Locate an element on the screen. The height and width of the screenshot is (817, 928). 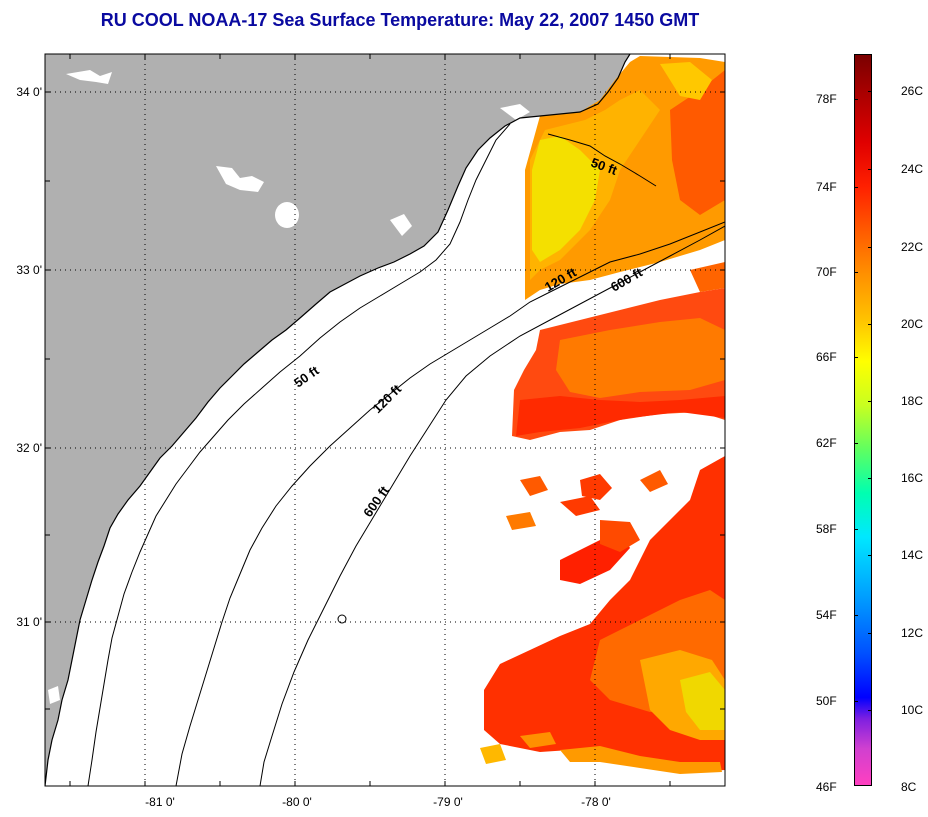
colorbar-f-label: 74F is located at coordinates (826, 187).